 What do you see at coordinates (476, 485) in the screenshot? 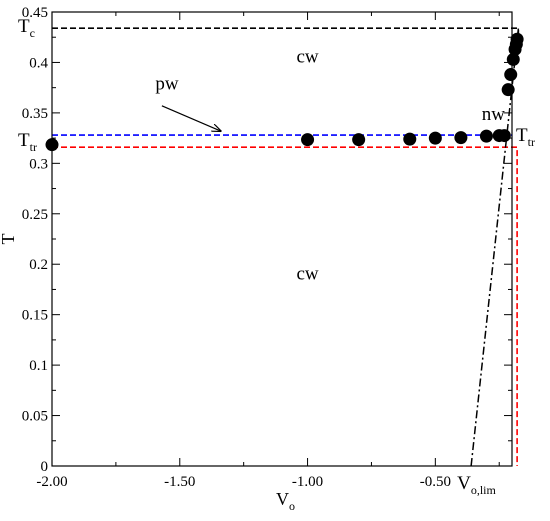
I see `vo-lim-label: Vo,lim` at bounding box center [476, 485].